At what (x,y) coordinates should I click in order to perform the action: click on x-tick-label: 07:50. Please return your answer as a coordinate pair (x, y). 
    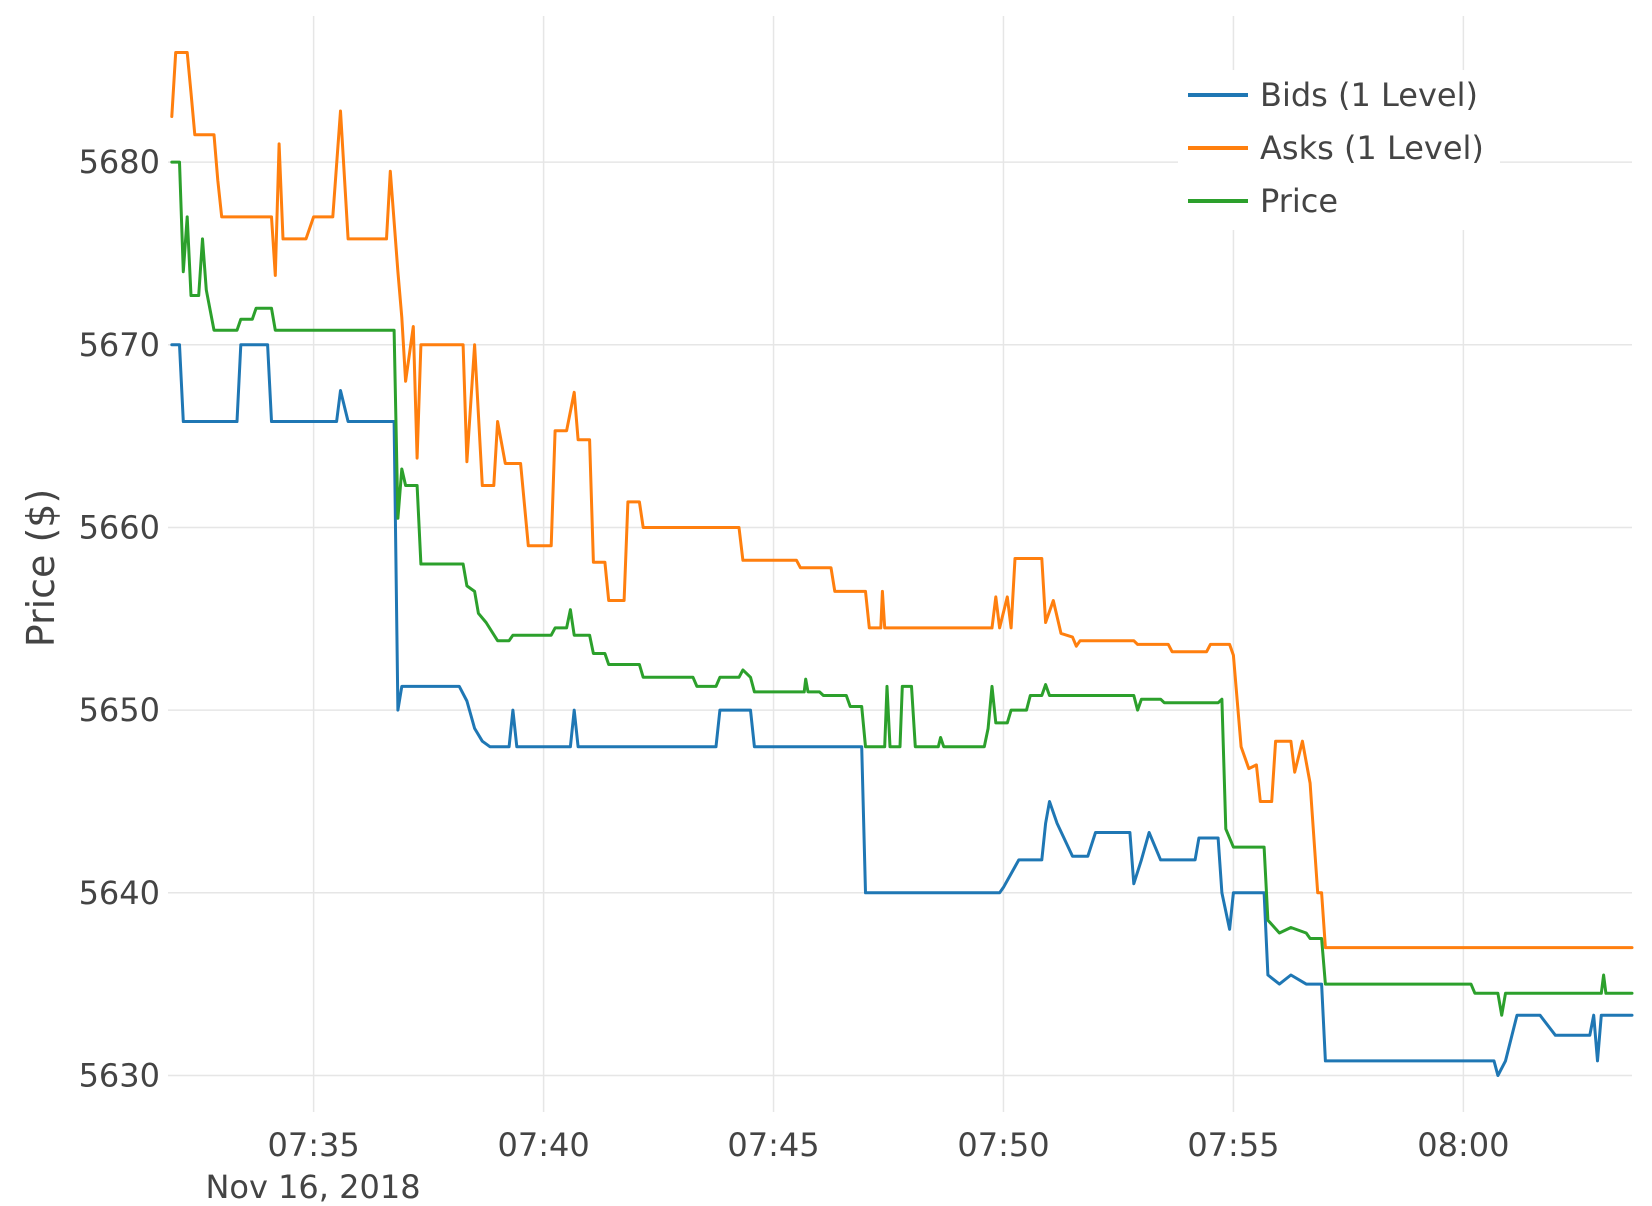
    Looking at the image, I should click on (1003, 1145).